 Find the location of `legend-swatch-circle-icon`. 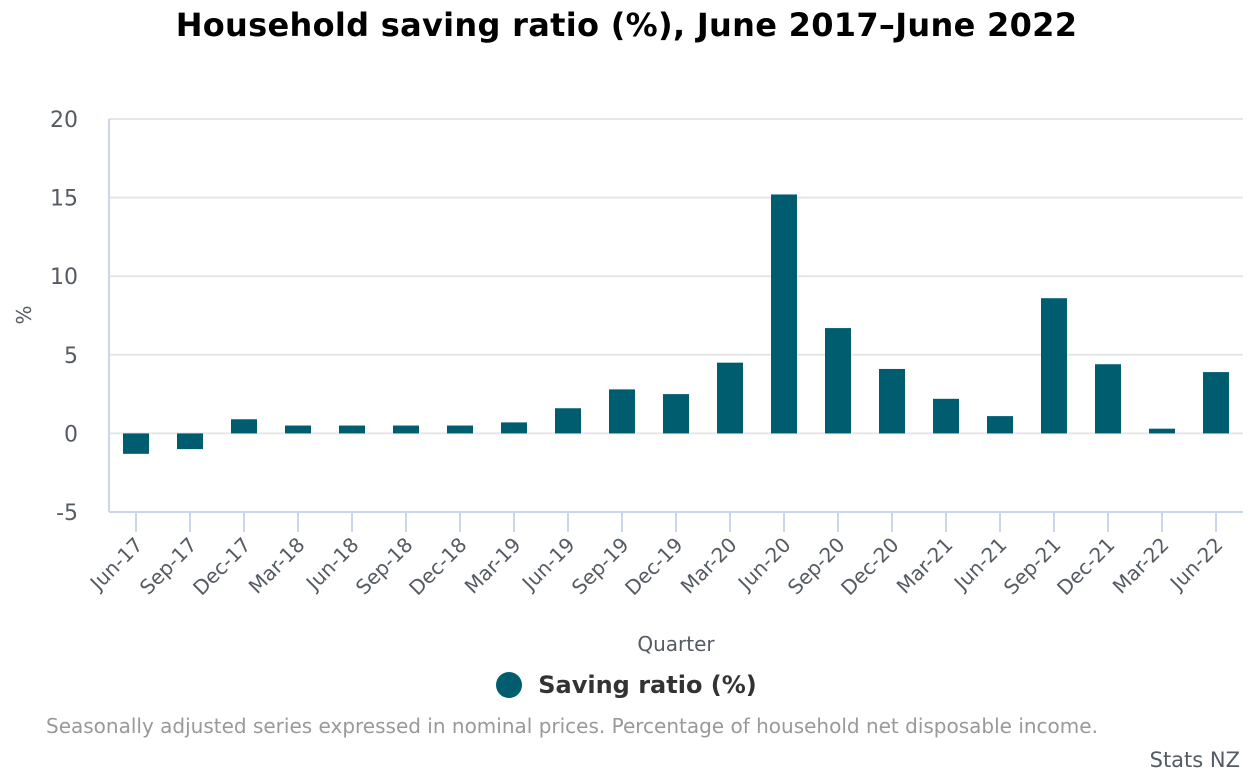

legend-swatch-circle-icon is located at coordinates (509, 685).